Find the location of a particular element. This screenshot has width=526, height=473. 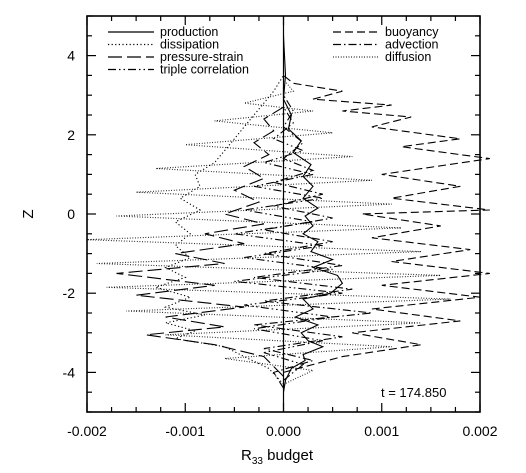

y-tick-label: 0 is located at coordinates (71, 214).